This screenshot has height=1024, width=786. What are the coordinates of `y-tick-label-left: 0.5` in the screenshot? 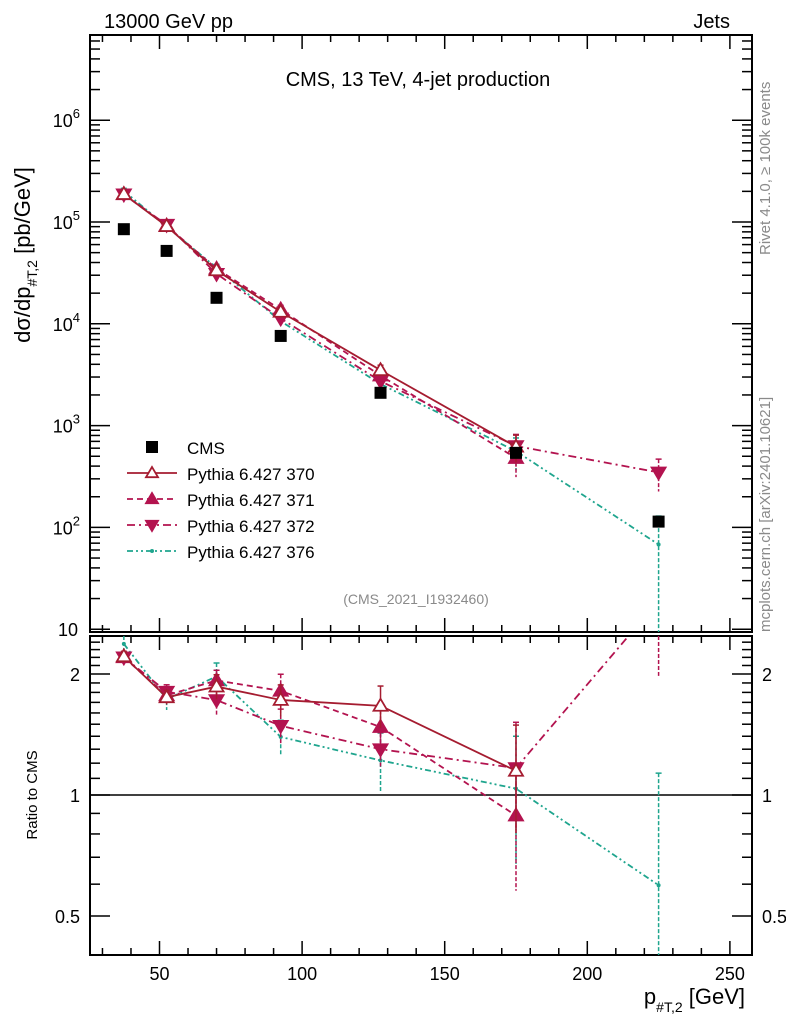 It's located at (67, 917).